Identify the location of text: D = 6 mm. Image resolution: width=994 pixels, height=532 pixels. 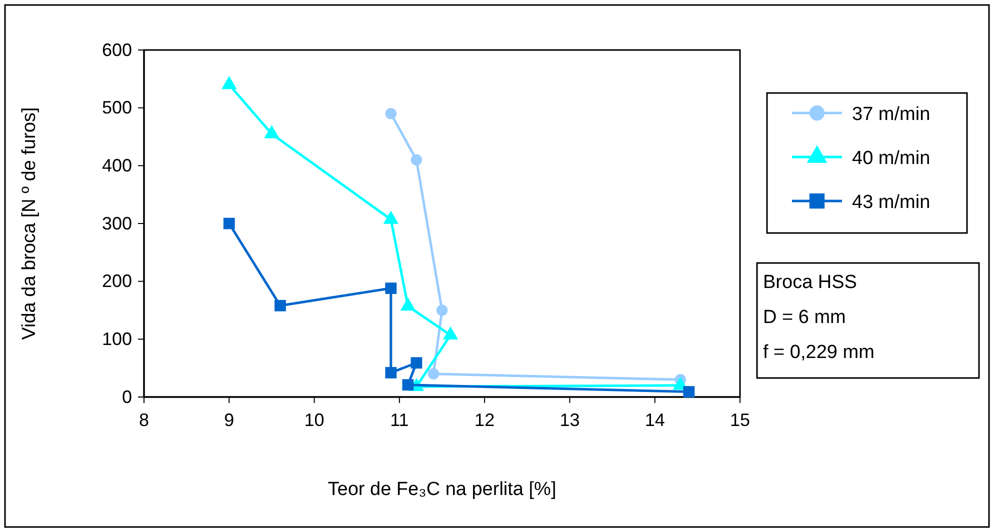
(804, 317).